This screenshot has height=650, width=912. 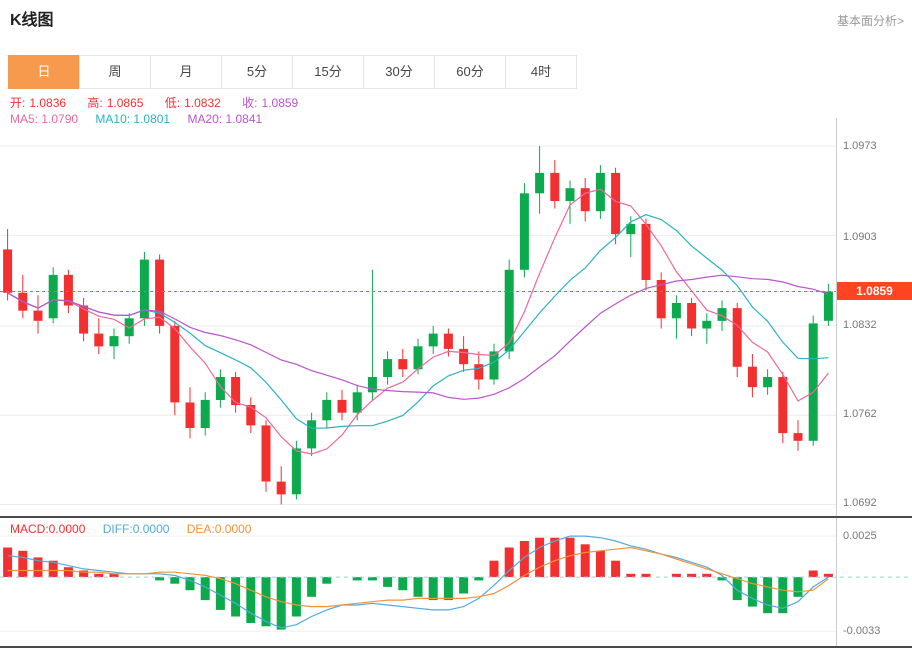 What do you see at coordinates (860, 237) in the screenshot?
I see `price-axis-label: 1.0903` at bounding box center [860, 237].